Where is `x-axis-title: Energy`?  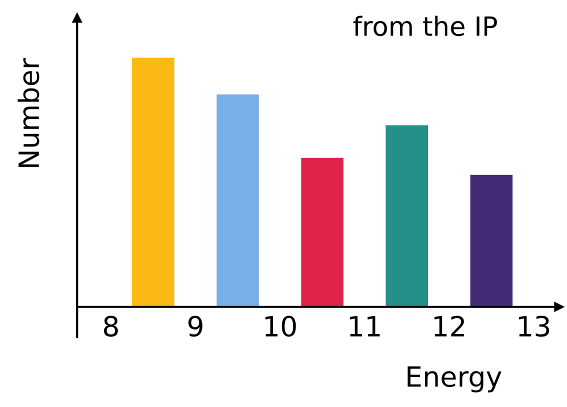 x-axis-title: Energy is located at coordinates (455, 379).